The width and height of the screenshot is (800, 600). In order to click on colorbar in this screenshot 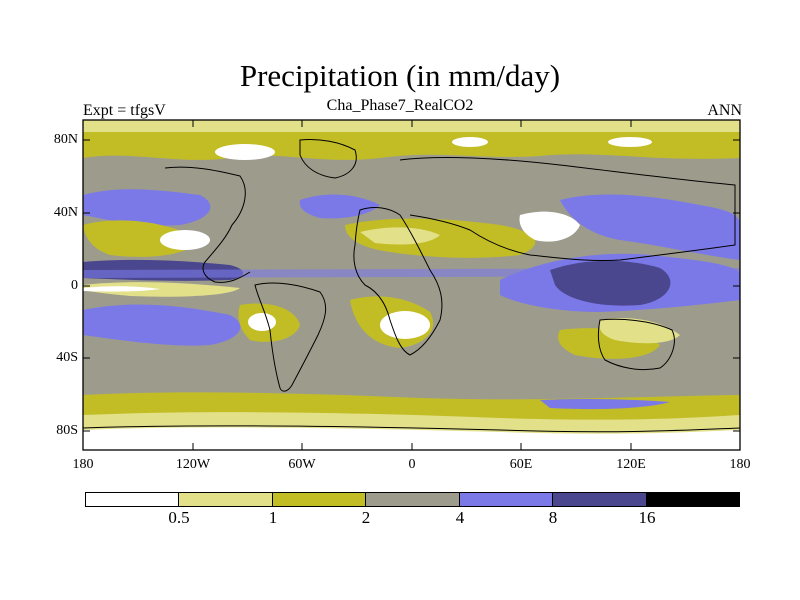, I will do `click(412, 499)`.